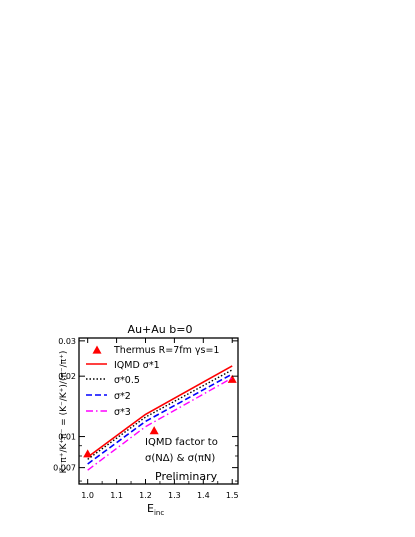 This screenshot has height=537, width=415. Describe the element at coordinates (67, 376) in the screenshot. I see `y-tick-label: 0.02` at that location.